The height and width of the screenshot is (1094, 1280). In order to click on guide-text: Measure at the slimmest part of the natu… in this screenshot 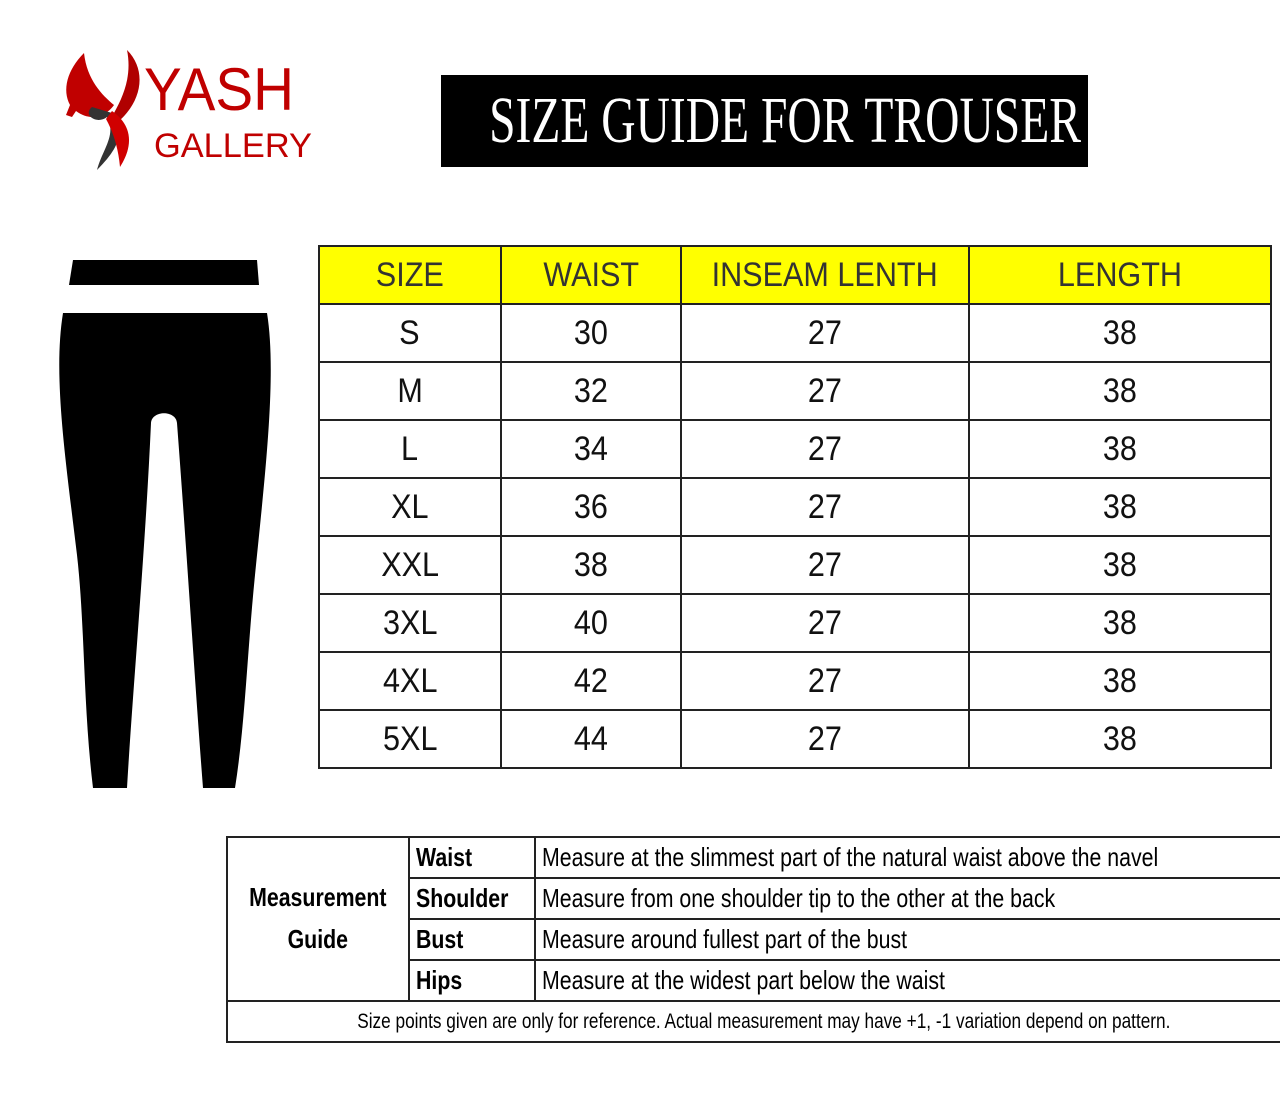, I will do `click(907, 857)`.